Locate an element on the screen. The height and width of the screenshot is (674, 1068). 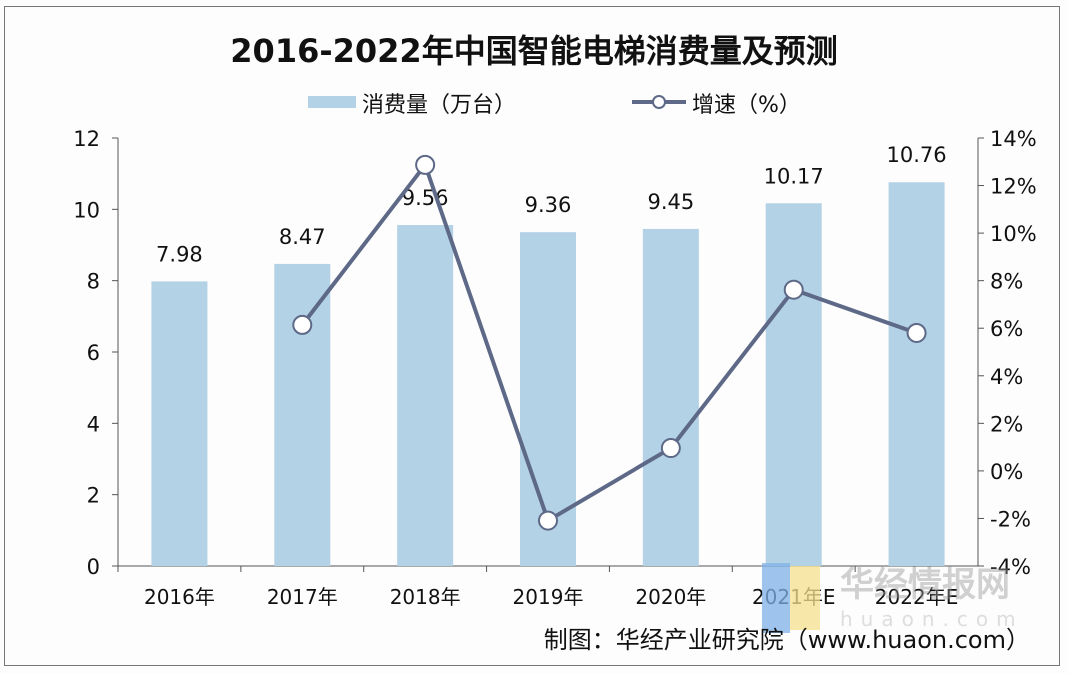
left-tick-label: 4 is located at coordinates (93, 424).